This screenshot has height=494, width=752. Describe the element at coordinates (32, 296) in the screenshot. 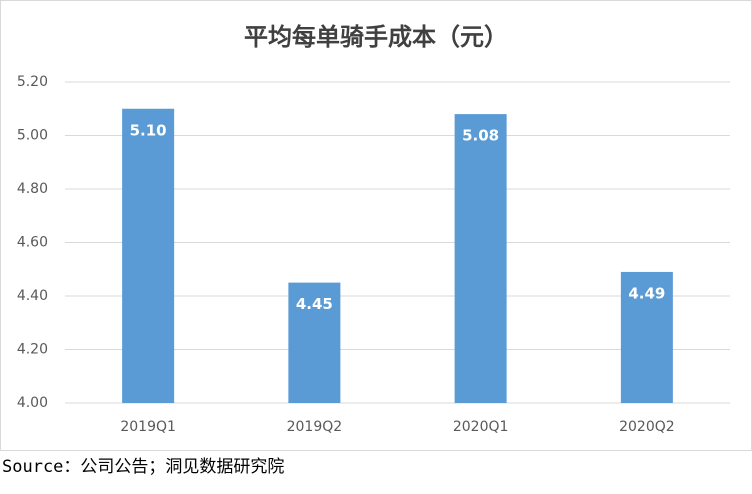

I see `y-tick-label: 4.40` at that location.